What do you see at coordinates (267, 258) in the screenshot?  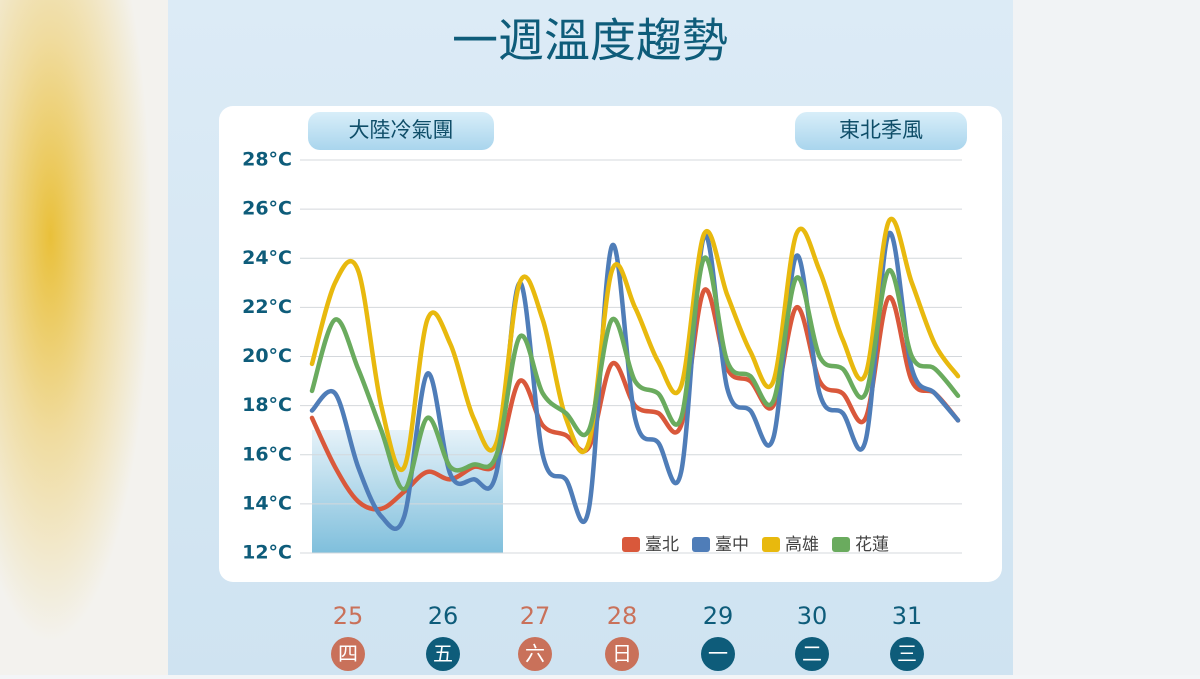 I see `y-tick-label: 24°C` at bounding box center [267, 258].